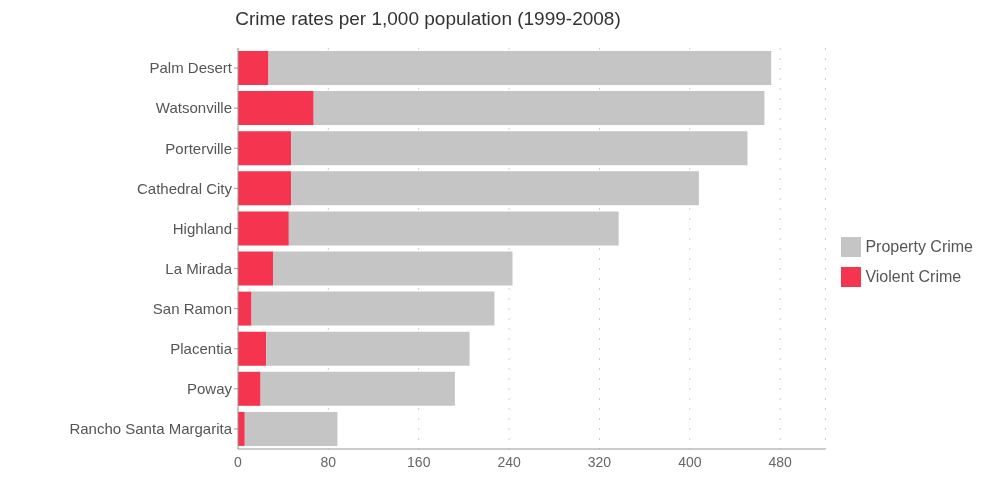  What do you see at coordinates (328, 461) in the screenshot?
I see `x-tick-label: 80` at bounding box center [328, 461].